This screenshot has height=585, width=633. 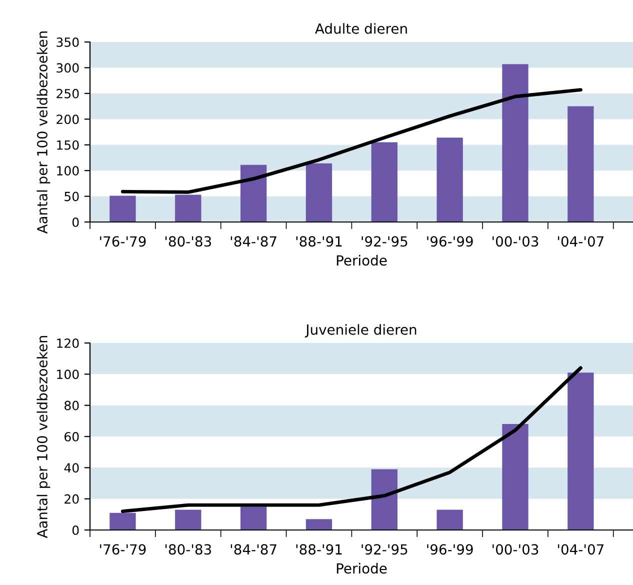 What do you see at coordinates (68, 145) in the screenshot?
I see `y-tick-label: 150` at bounding box center [68, 145].